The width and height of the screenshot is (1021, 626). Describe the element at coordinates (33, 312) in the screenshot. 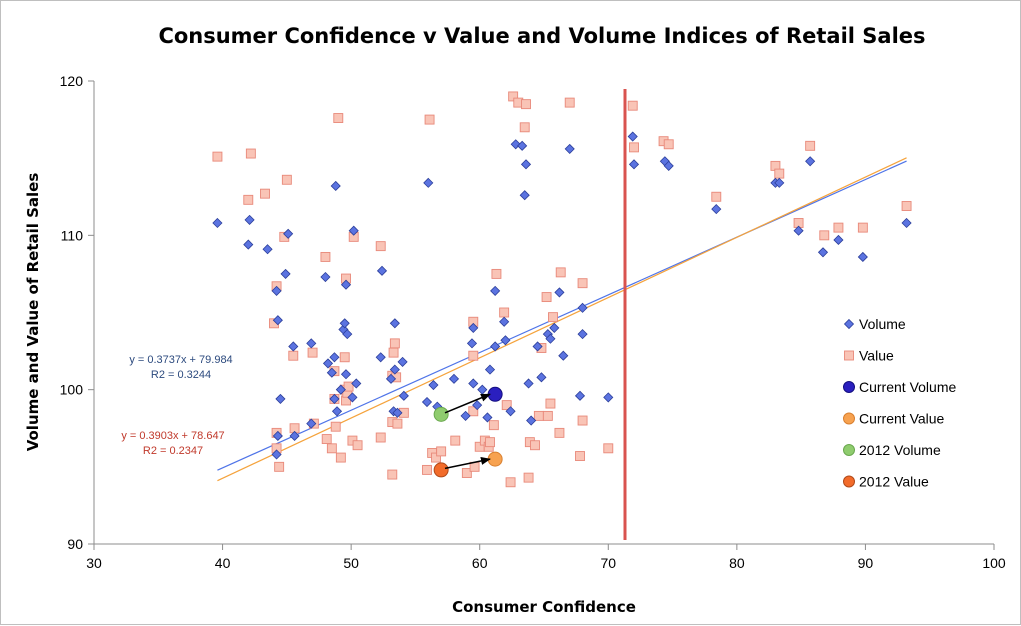

I see `y-axis-title: Volume and Value of Retail Sales` at that location.